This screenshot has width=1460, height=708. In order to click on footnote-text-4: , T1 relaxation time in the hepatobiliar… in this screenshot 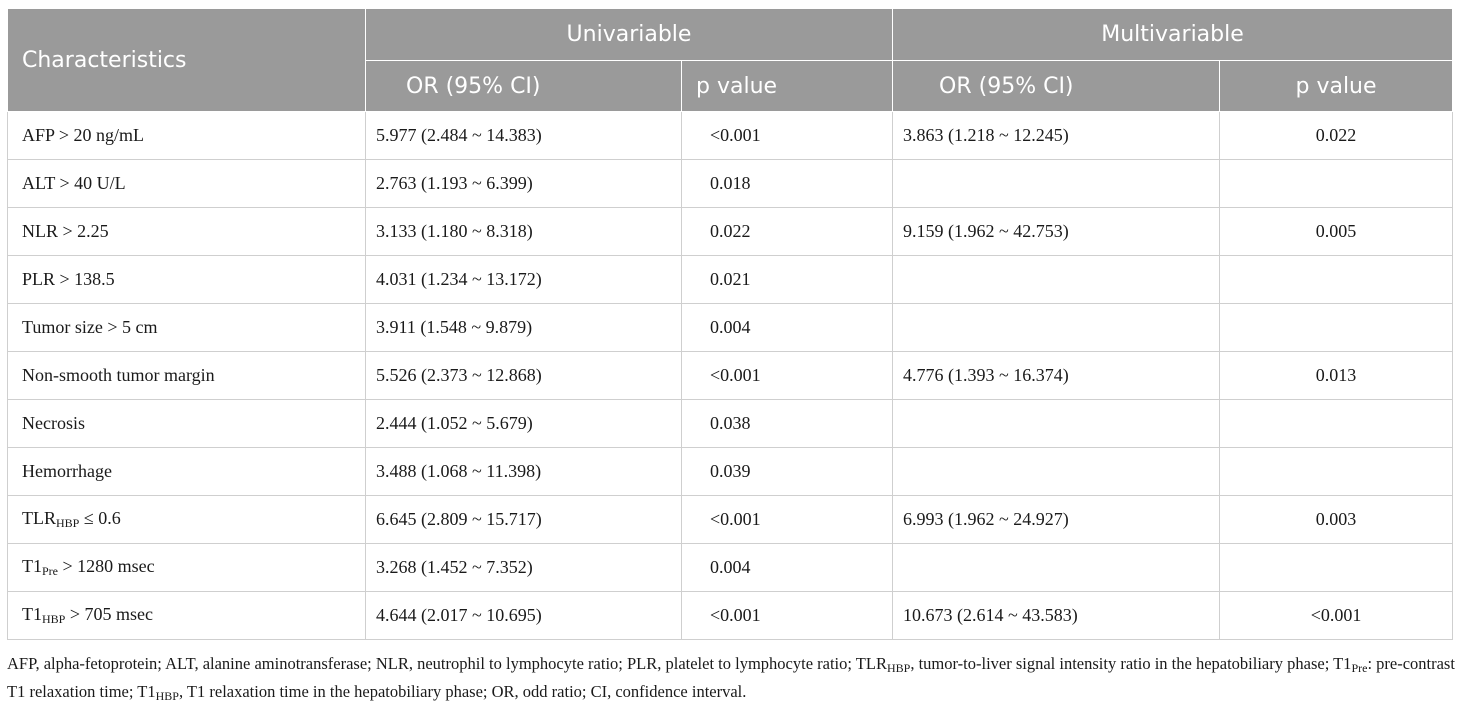, I will do `click(462, 691)`.